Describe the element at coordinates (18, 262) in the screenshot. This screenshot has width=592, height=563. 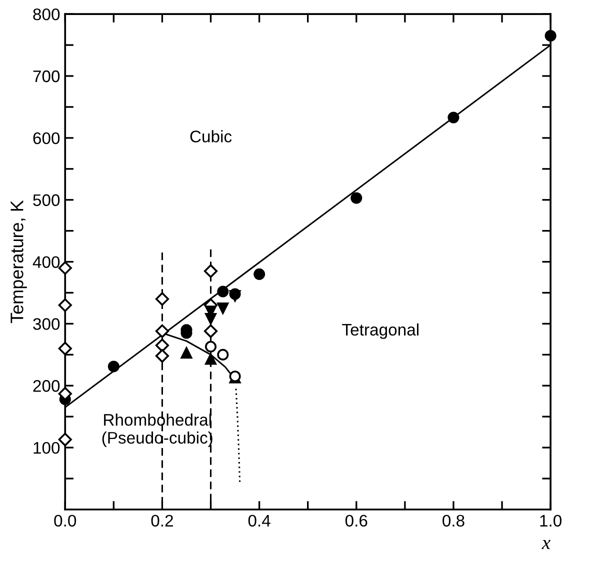
I see `y-axis-title: Temperature, K` at that location.